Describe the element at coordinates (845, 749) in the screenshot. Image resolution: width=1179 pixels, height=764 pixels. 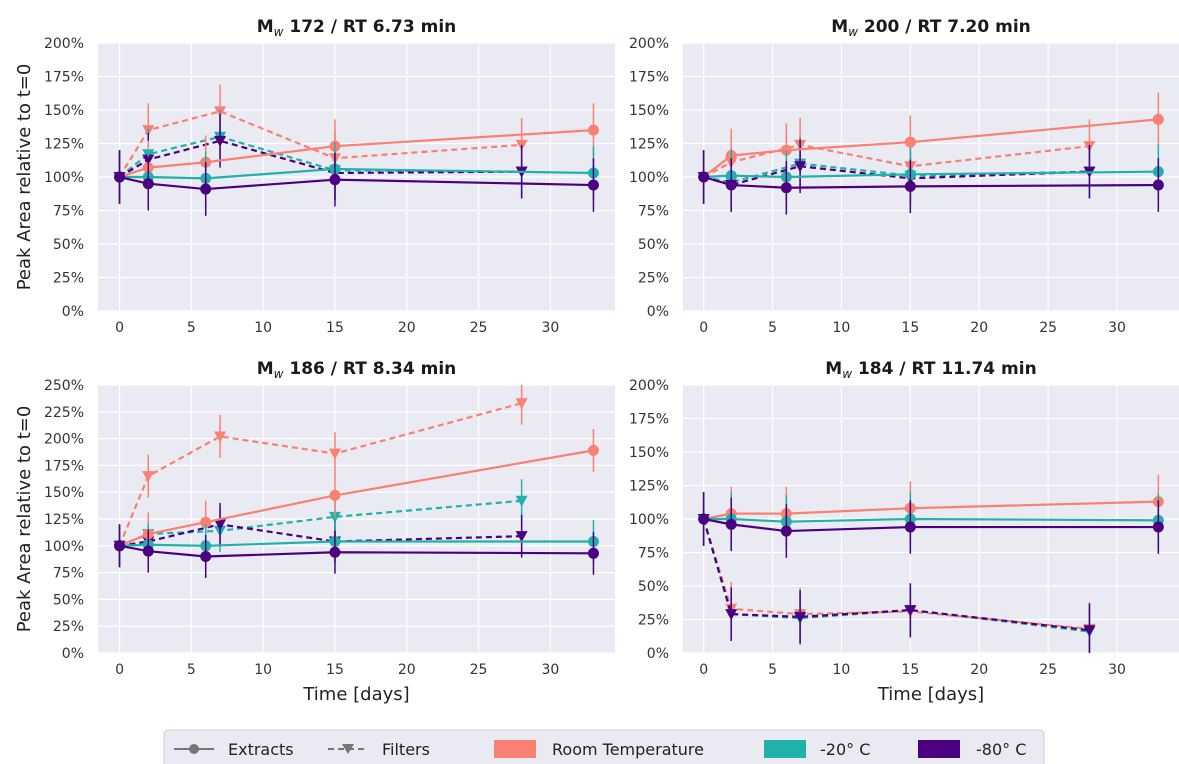
I see `legend-m20-label: -20° C` at that location.